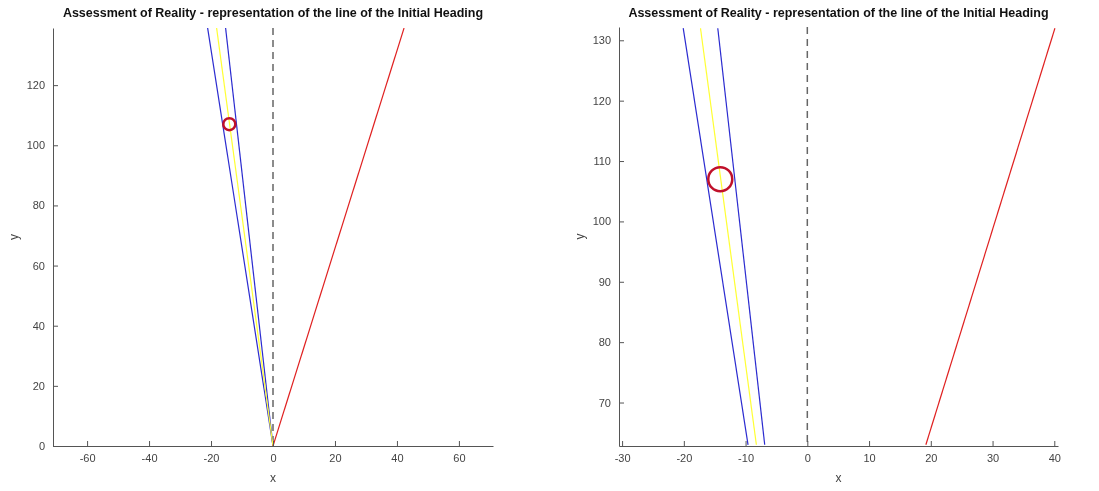  Describe the element at coordinates (602, 161) in the screenshot. I see `y-tick-label: 110` at that location.